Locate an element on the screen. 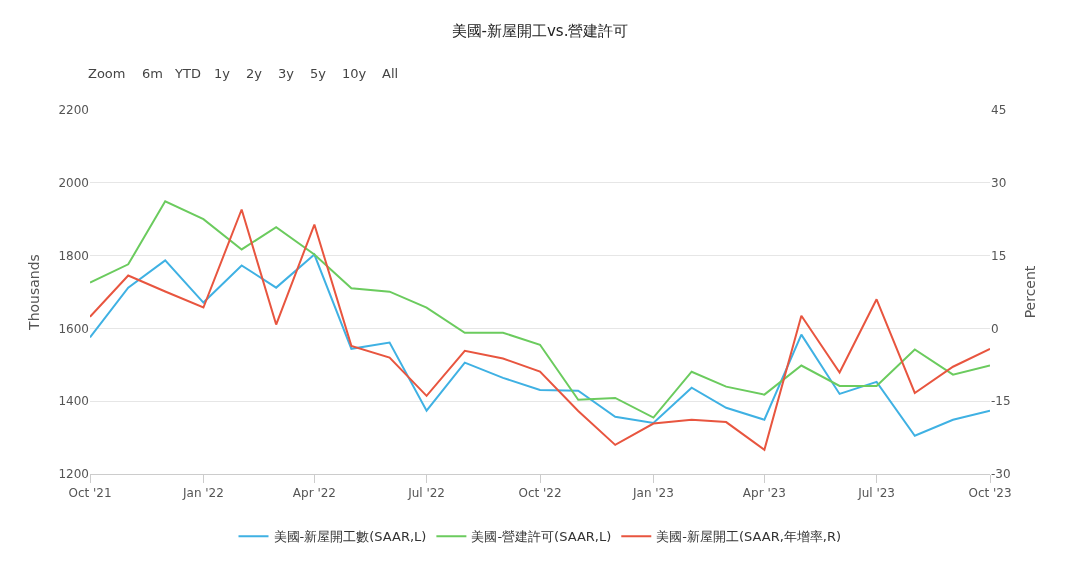 Image resolution: width=1080 pixels, height=564 pixels. x-tick-label: Jan '23 is located at coordinates (652, 493).